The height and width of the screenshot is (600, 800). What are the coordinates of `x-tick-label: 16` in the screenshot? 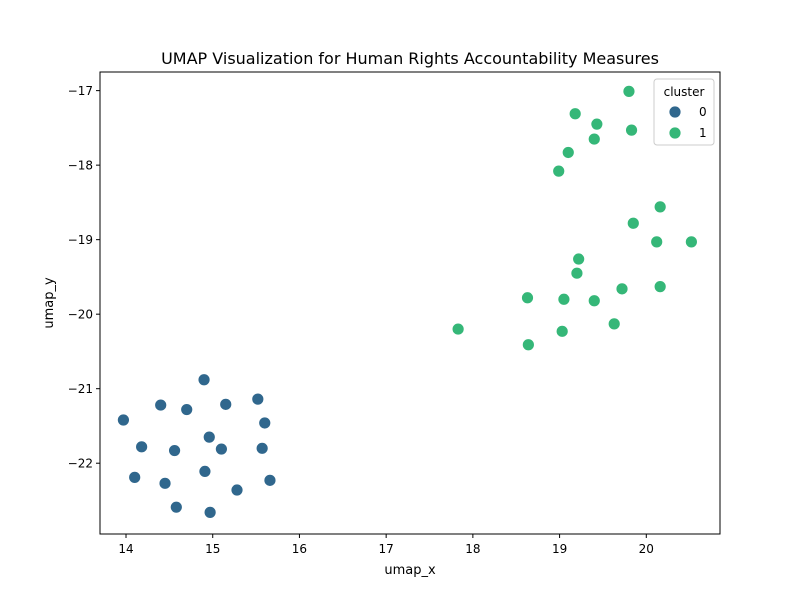 It's located at (299, 549).